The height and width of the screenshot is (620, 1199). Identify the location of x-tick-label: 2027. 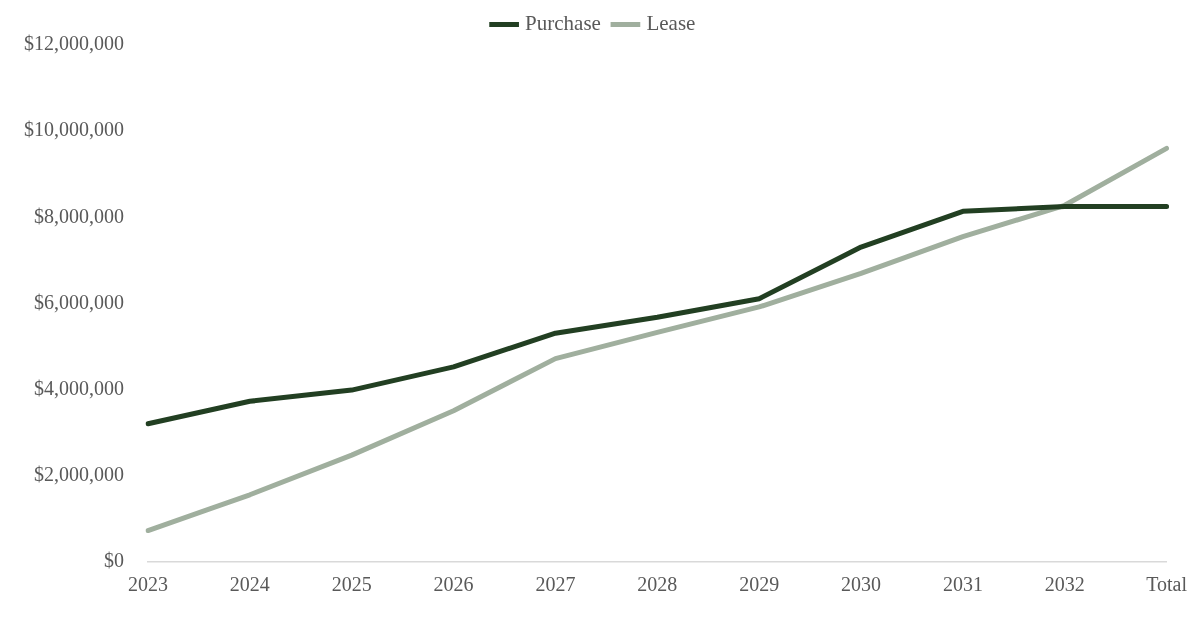
(555, 584).